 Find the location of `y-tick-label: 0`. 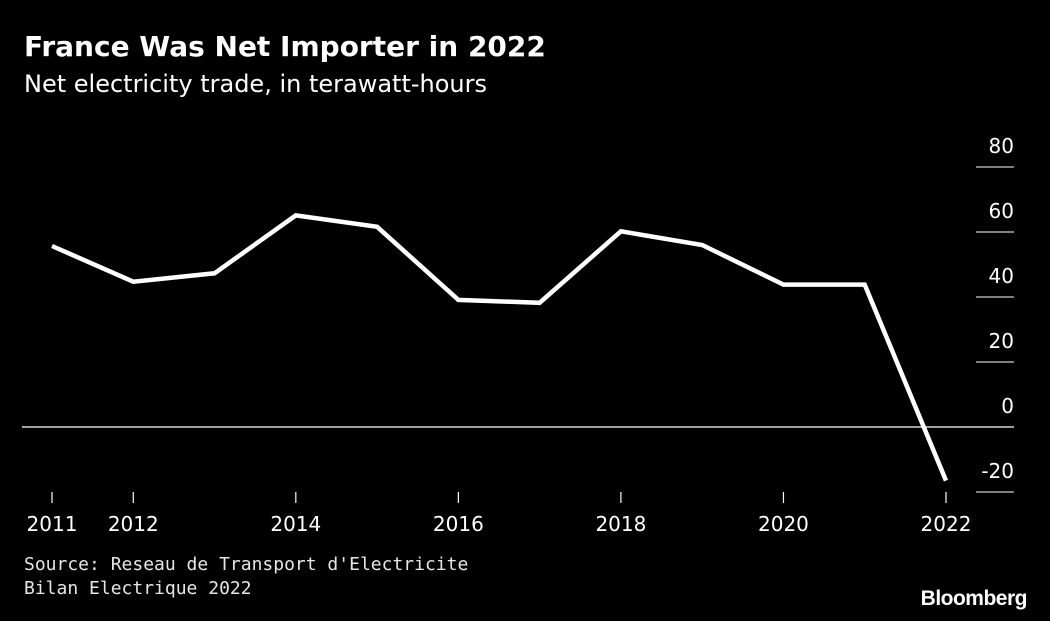

y-tick-label: 0 is located at coordinates (1007, 406).